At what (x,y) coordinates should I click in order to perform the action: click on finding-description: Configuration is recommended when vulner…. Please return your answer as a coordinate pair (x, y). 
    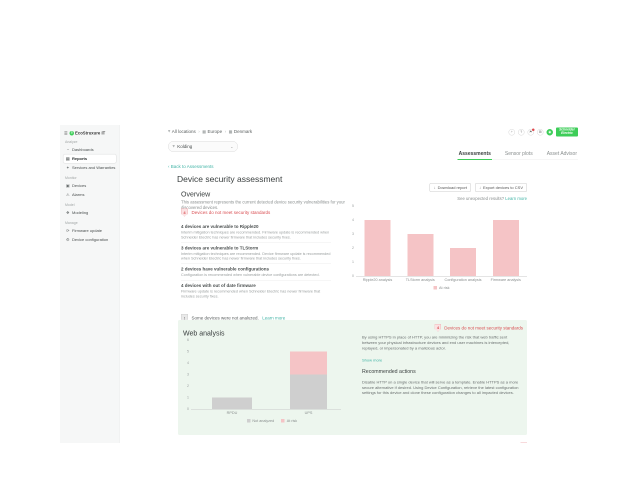
    Looking at the image, I should click on (250, 275).